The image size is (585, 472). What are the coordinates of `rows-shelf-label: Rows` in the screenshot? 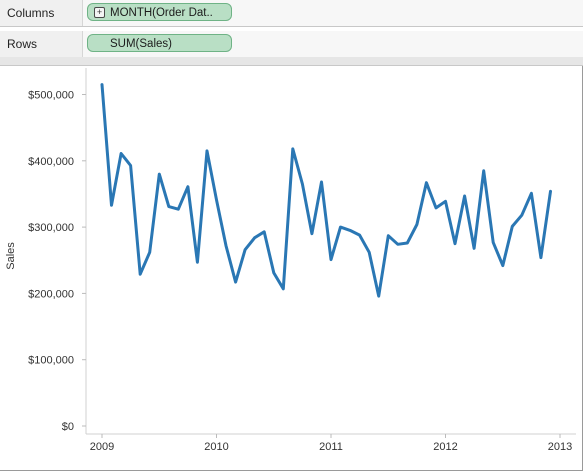 It's located at (22, 44).